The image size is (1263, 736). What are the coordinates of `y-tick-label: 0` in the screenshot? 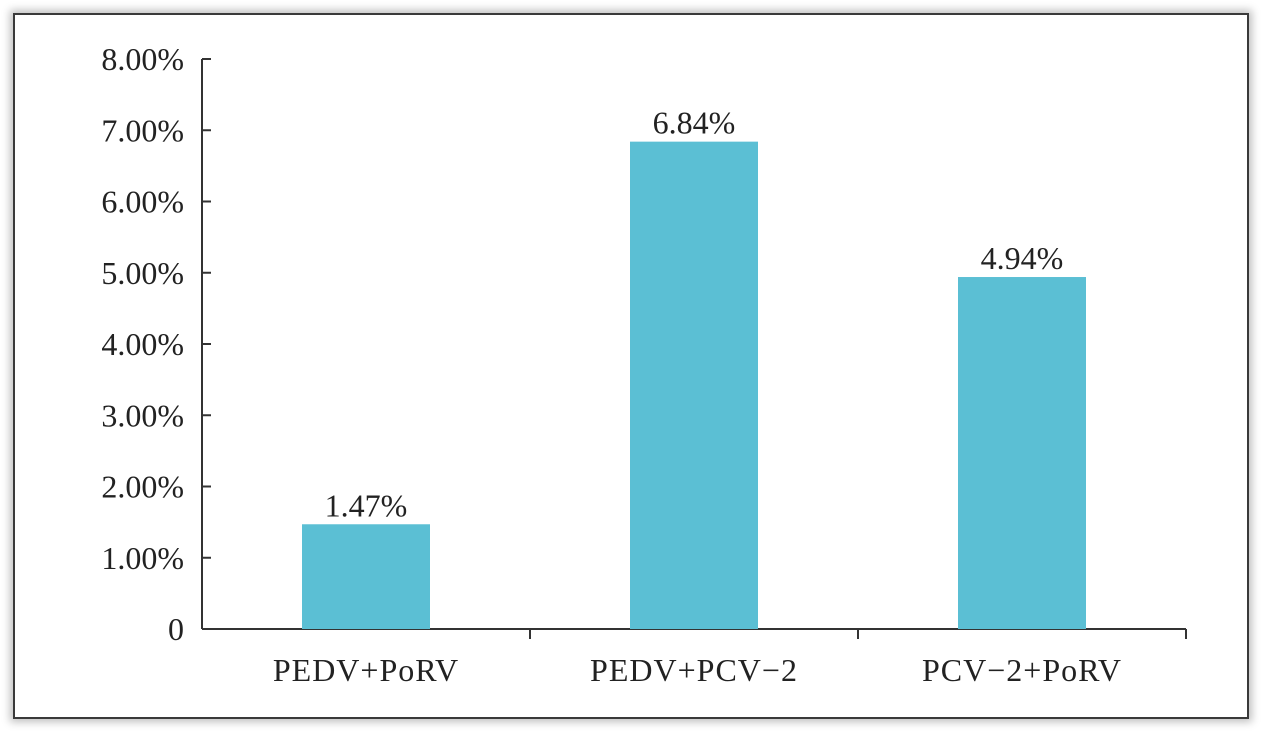 It's located at (176, 629).